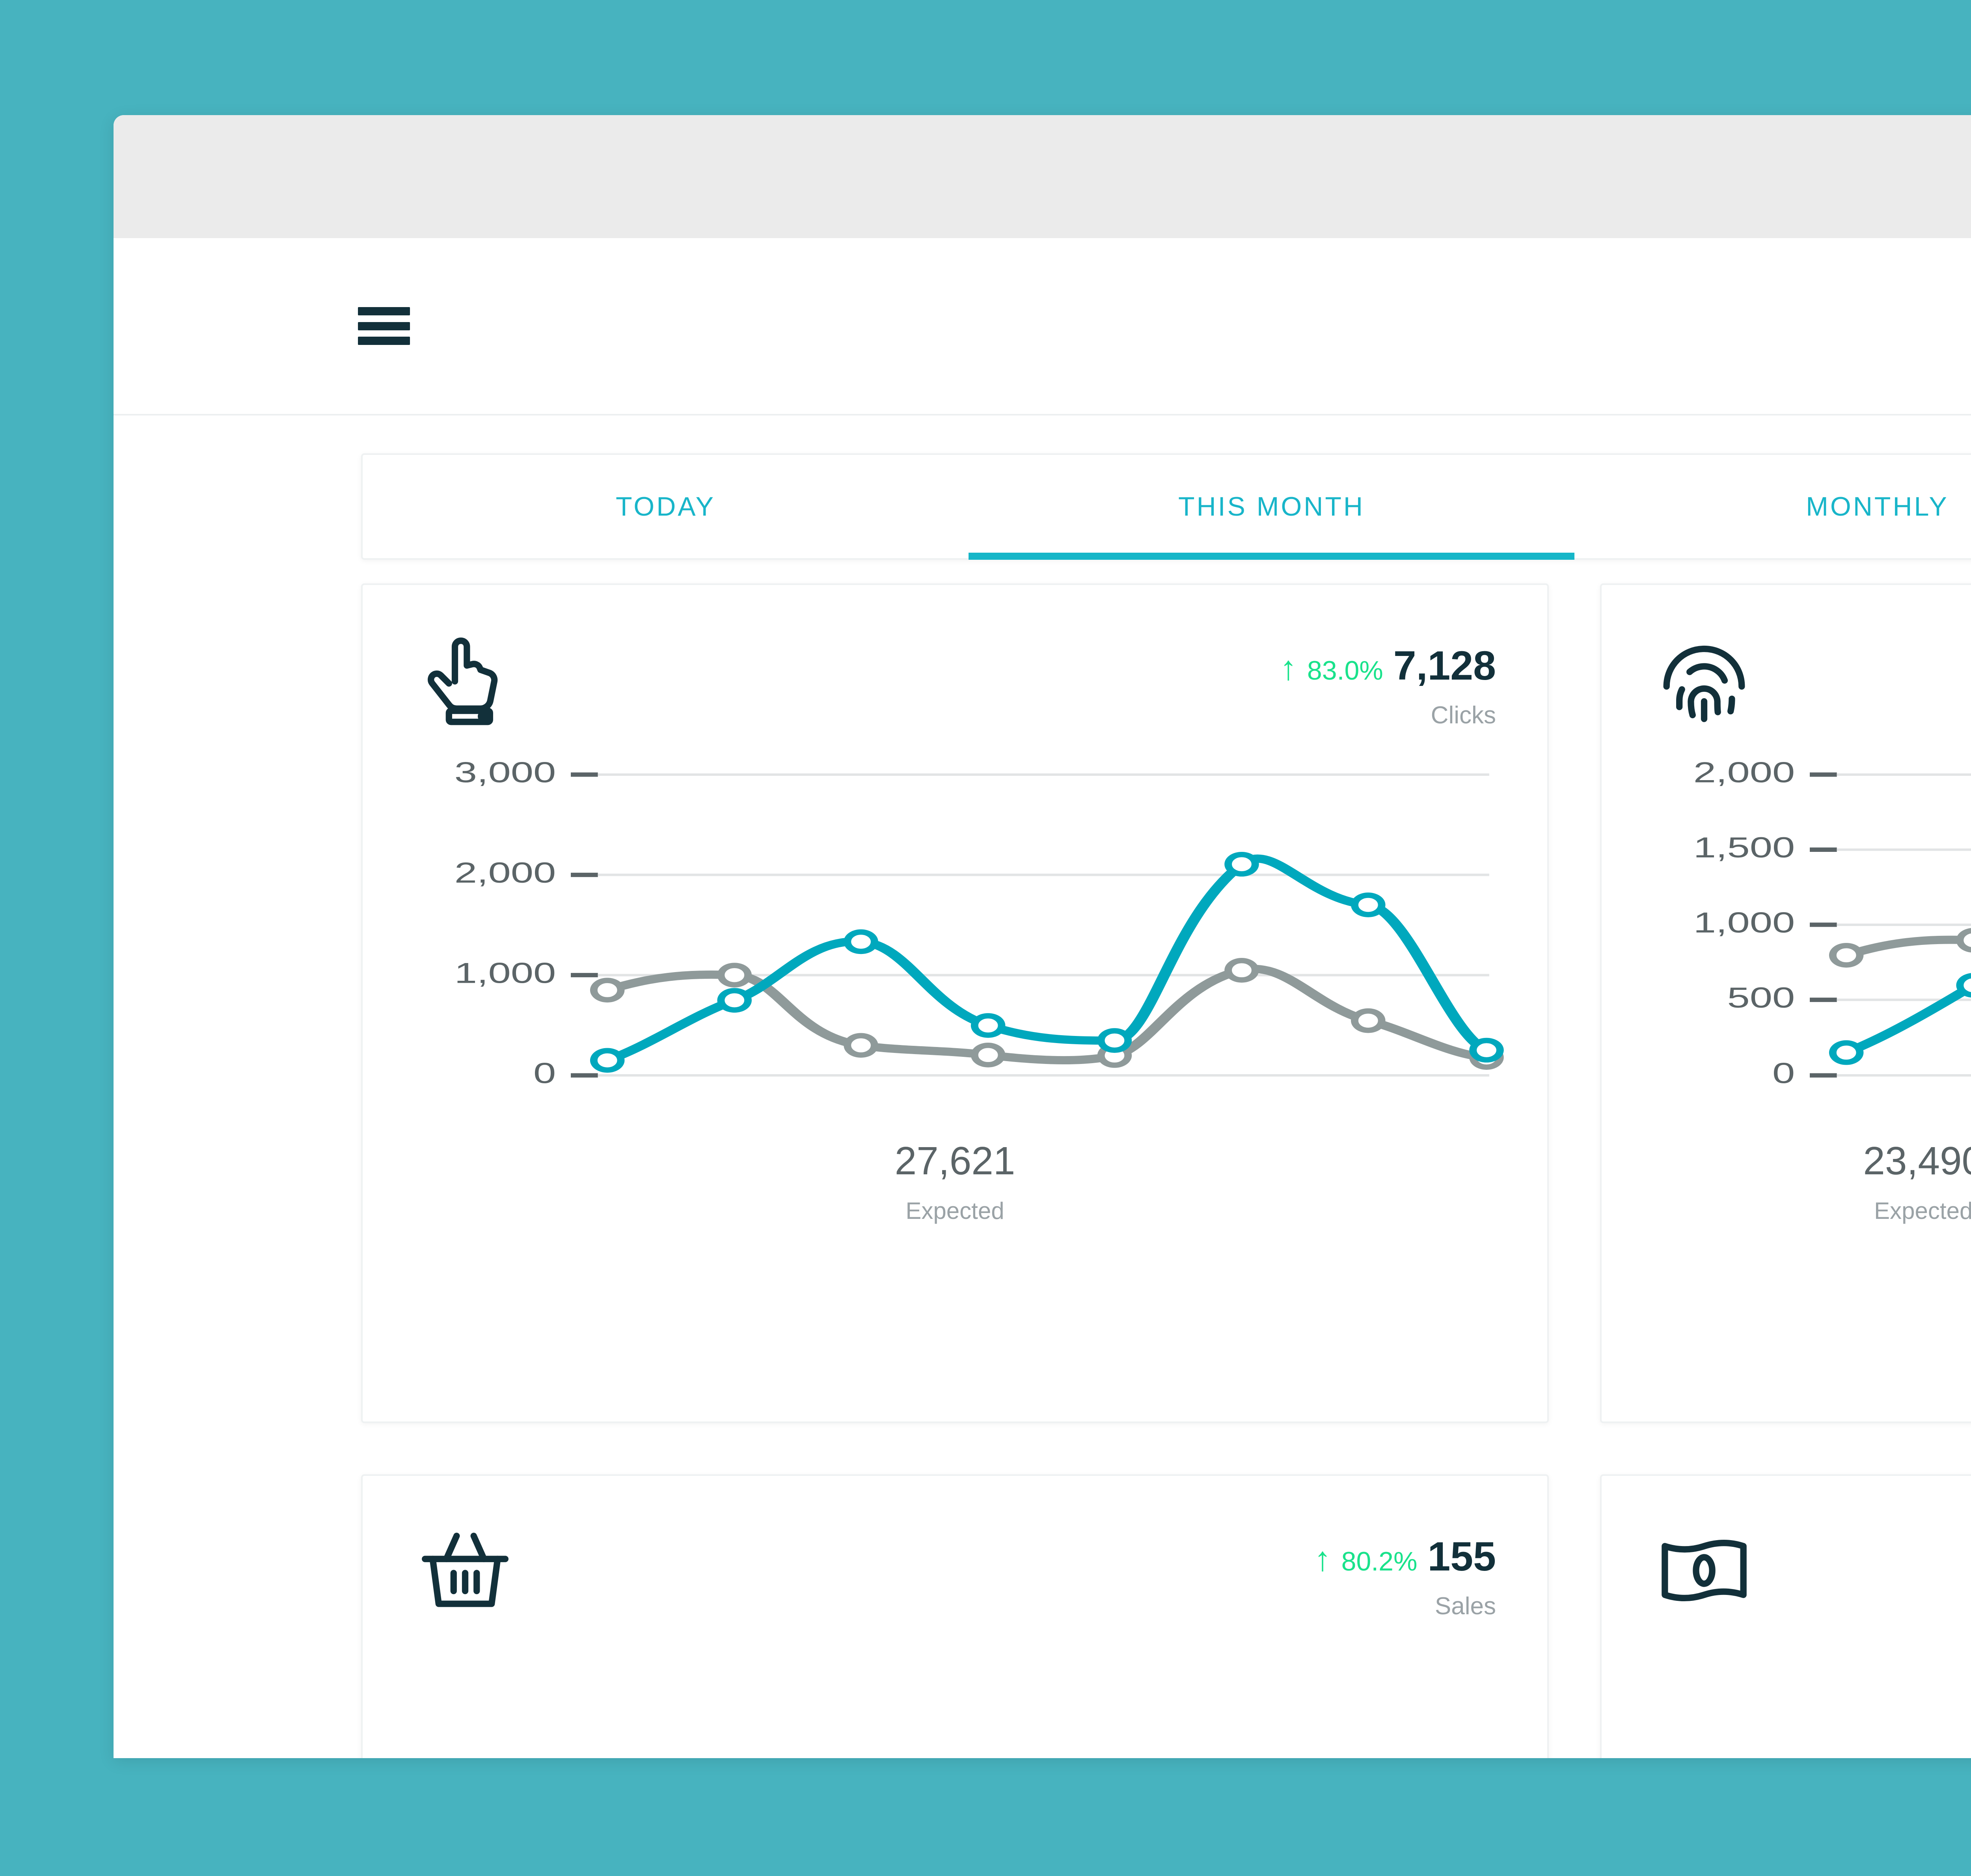 The height and width of the screenshot is (1876, 1971). Describe the element at coordinates (954, 1161) in the screenshot. I see `footer-value: 27,621` at that location.